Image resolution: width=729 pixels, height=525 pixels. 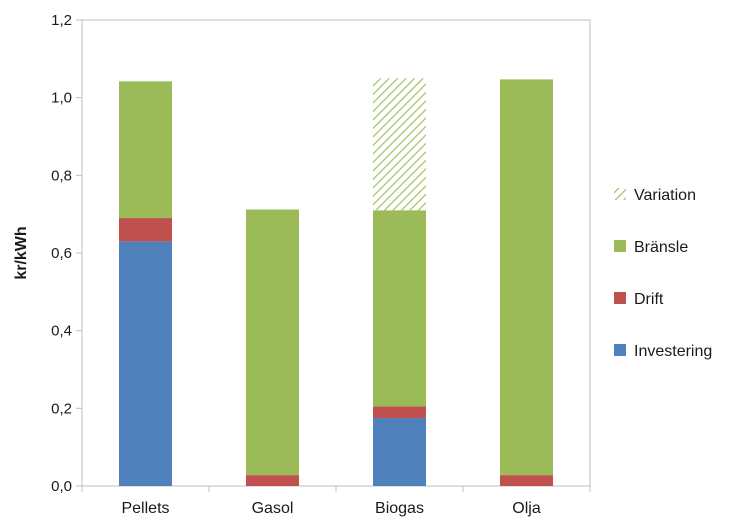 What do you see at coordinates (61, 486) in the screenshot?
I see `y-tick-label: 0,0` at bounding box center [61, 486].